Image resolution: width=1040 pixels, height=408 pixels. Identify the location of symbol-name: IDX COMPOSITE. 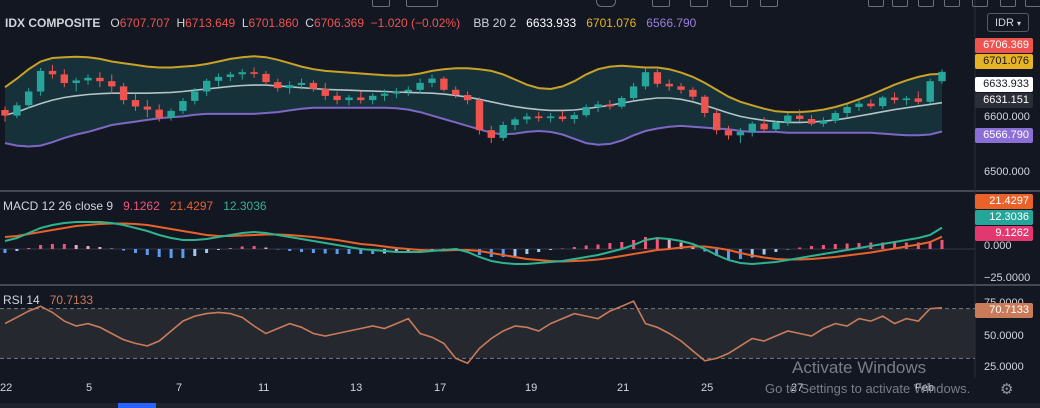
(53, 23).